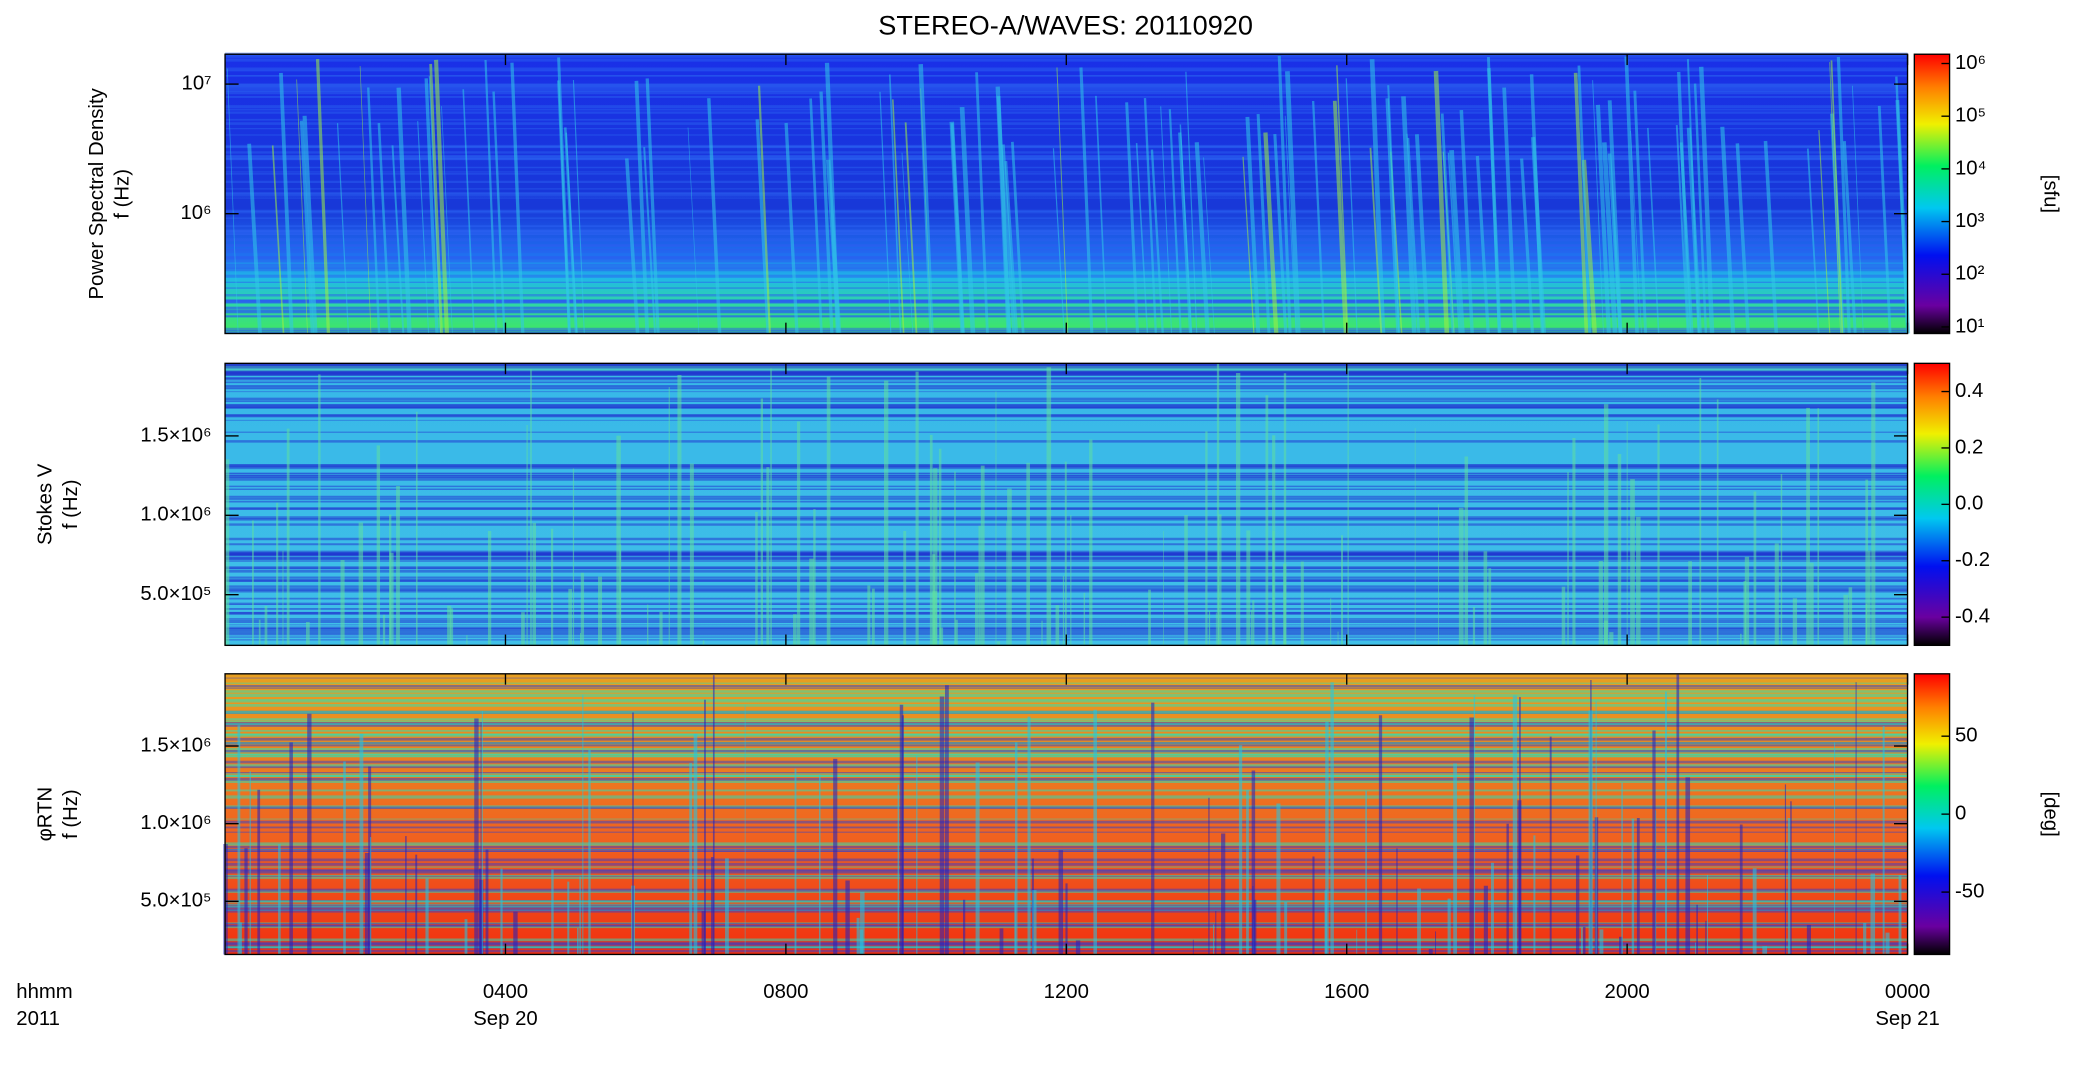 Image resolution: width=2096 pixels, height=1080 pixels. I want to click on y-tick-label: 5.0×10⁵, so click(175, 901).